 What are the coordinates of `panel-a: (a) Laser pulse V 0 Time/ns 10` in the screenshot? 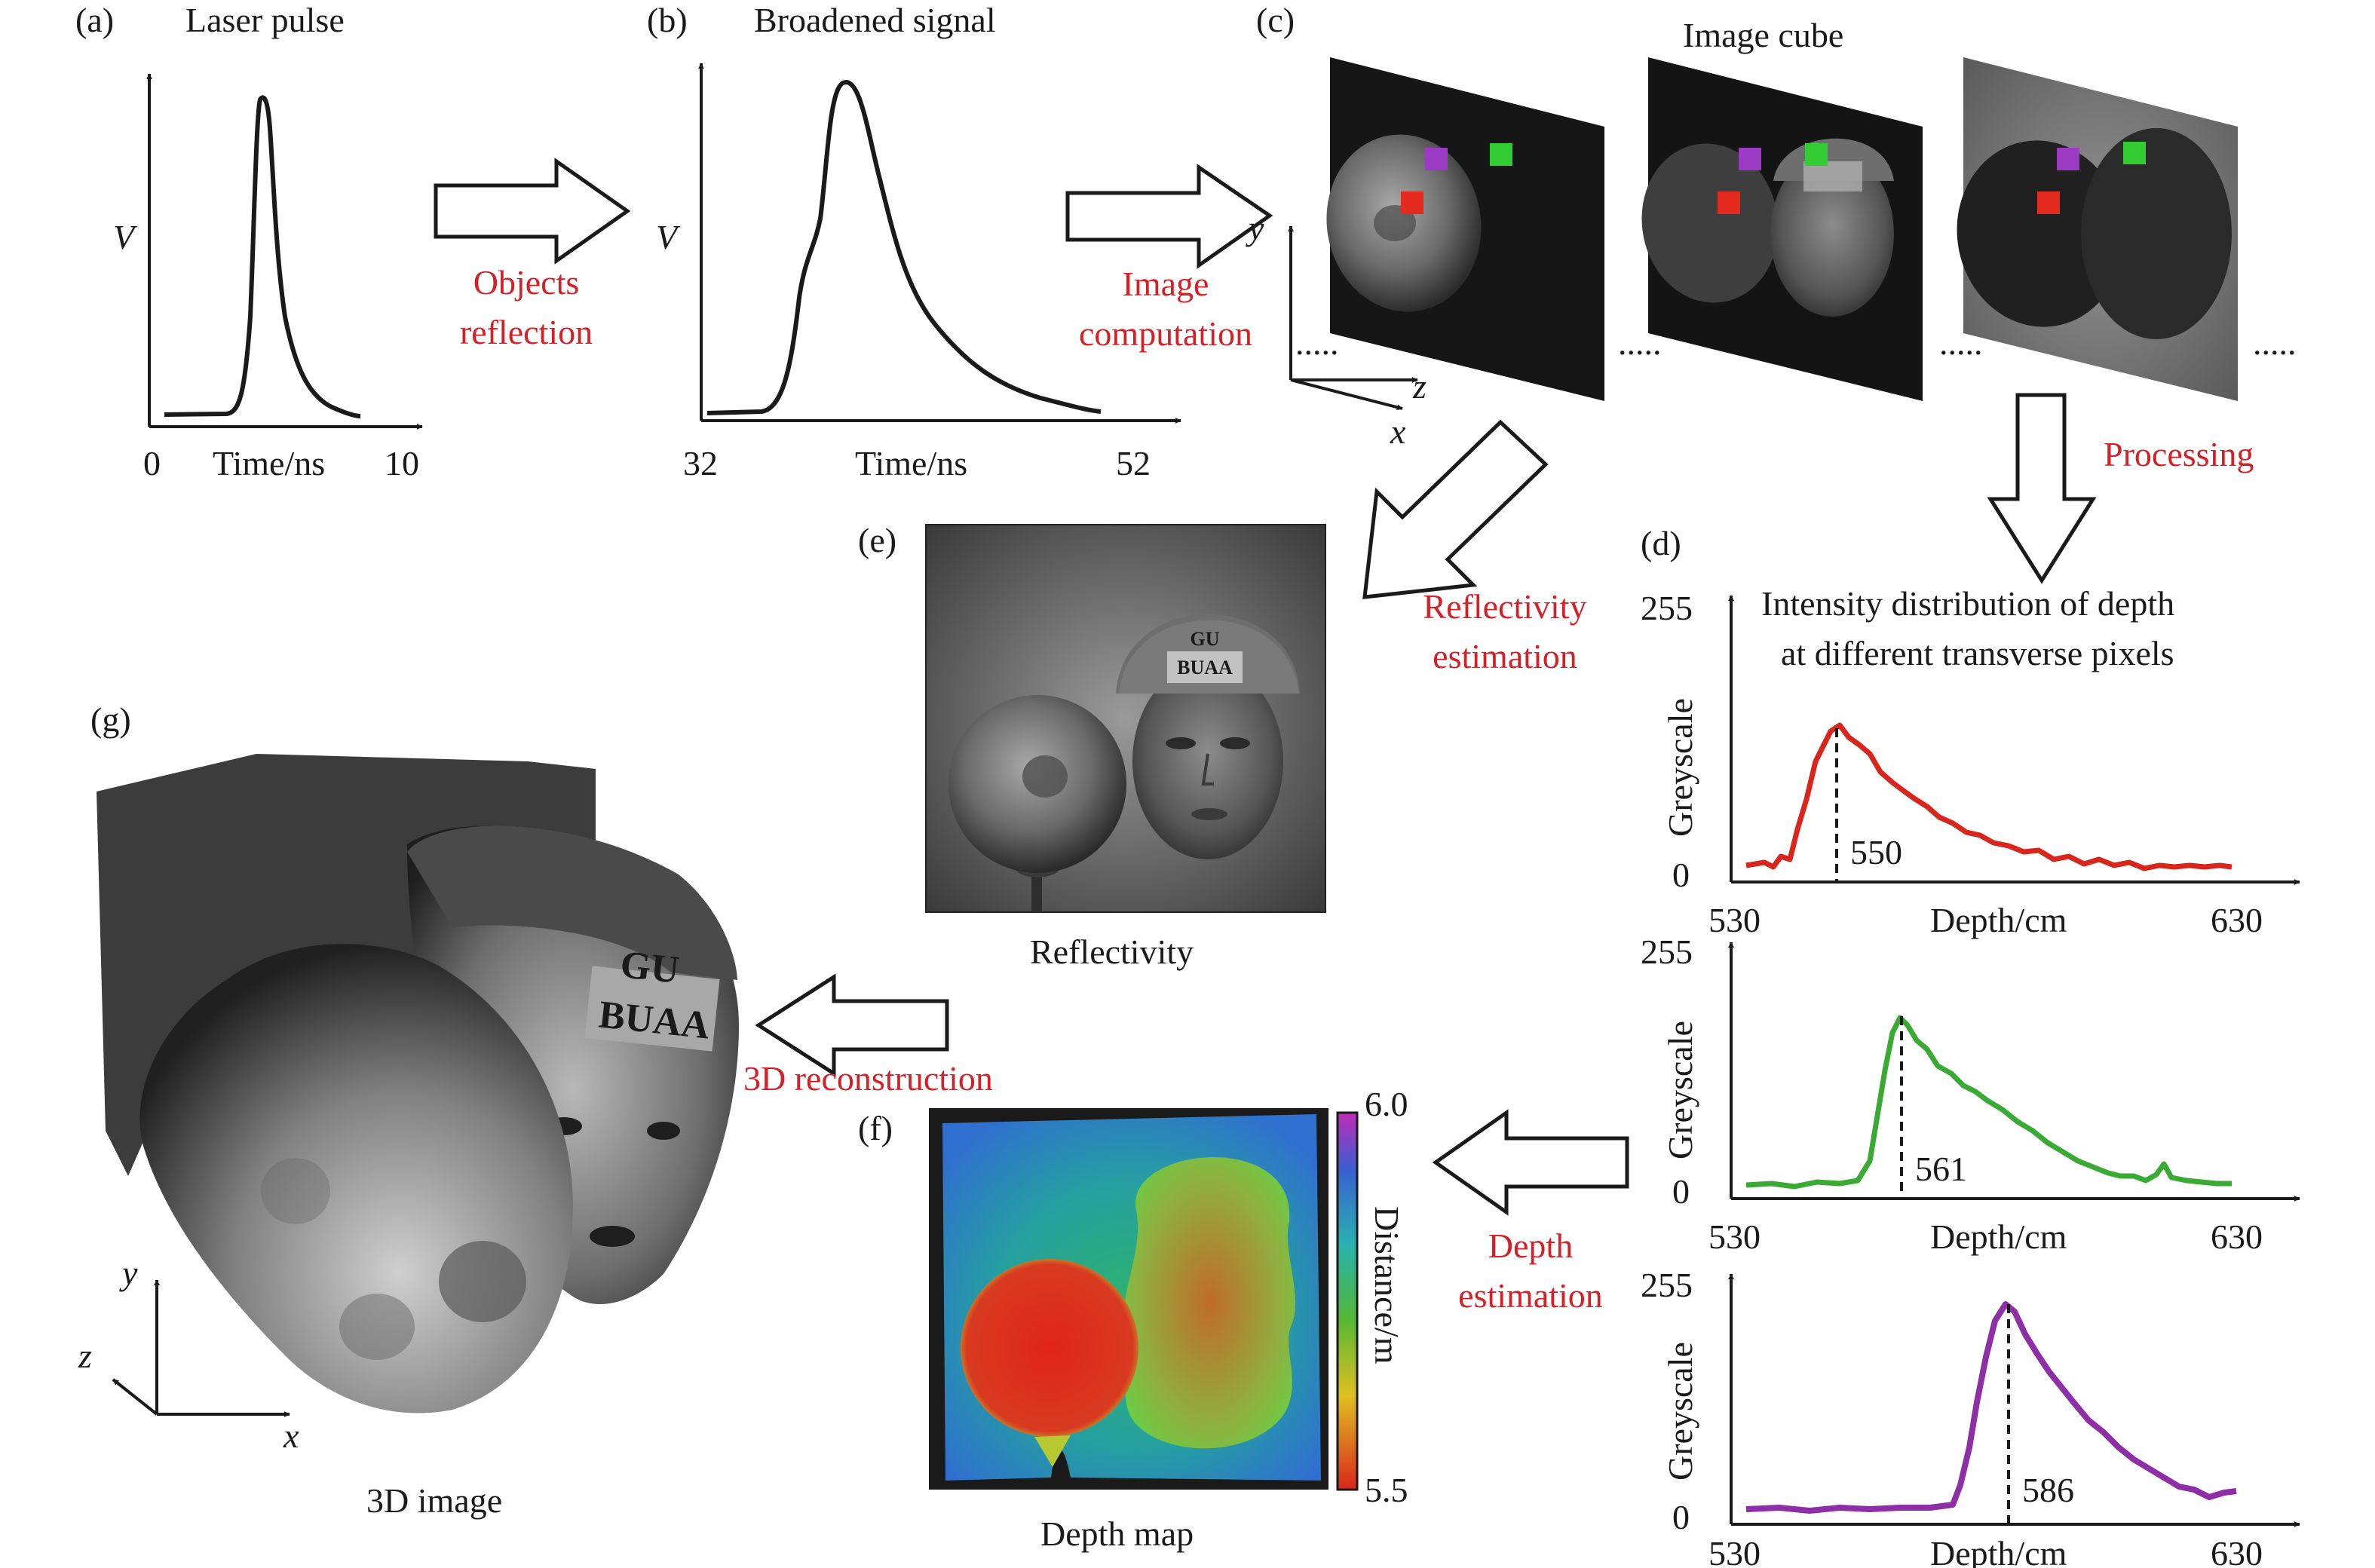 It's located at (249, 241).